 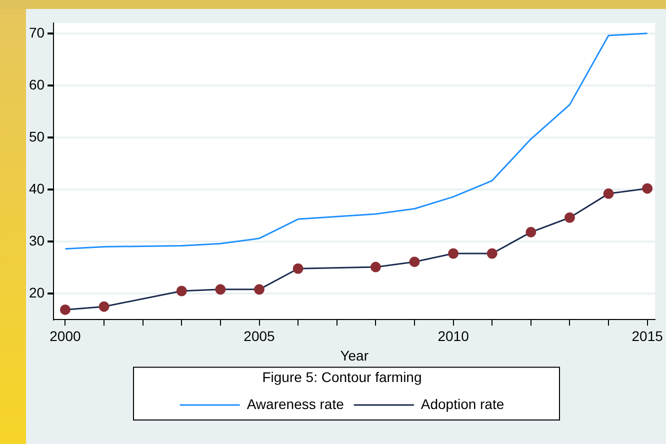 I want to click on x-tick-label: 2015, so click(x=648, y=336).